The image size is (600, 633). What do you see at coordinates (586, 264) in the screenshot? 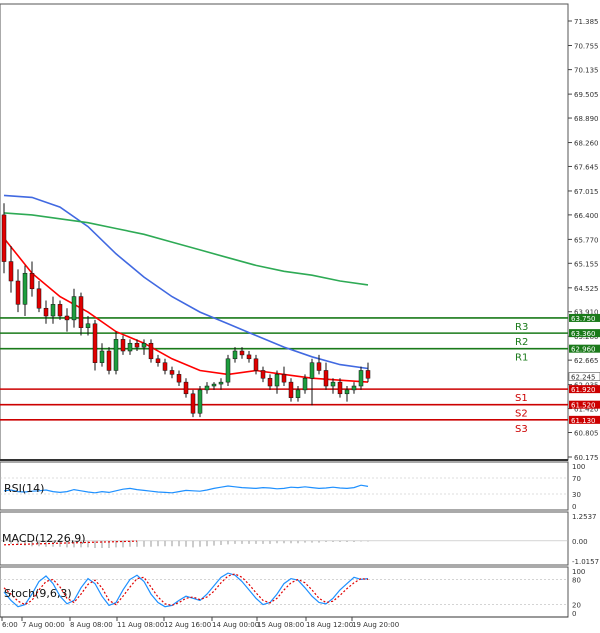
I see `price-tick-label: 65.155` at bounding box center [586, 264].